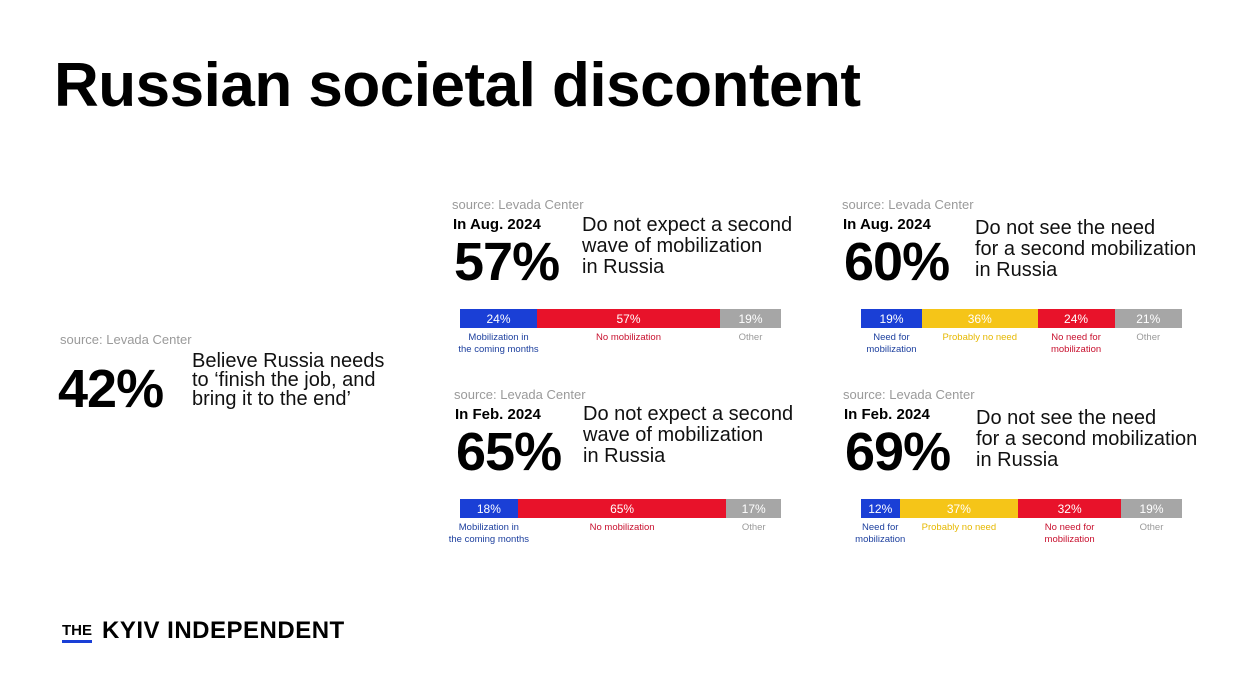 The width and height of the screenshot is (1240, 698). I want to click on stacked-bar: 24% 57% 19%, so click(620, 318).